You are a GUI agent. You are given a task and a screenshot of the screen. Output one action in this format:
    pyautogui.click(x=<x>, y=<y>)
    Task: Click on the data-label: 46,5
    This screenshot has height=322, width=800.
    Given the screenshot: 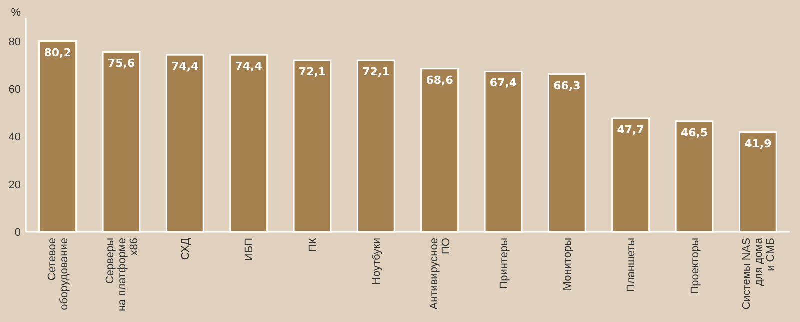 What is the action you would take?
    pyautogui.click(x=694, y=133)
    